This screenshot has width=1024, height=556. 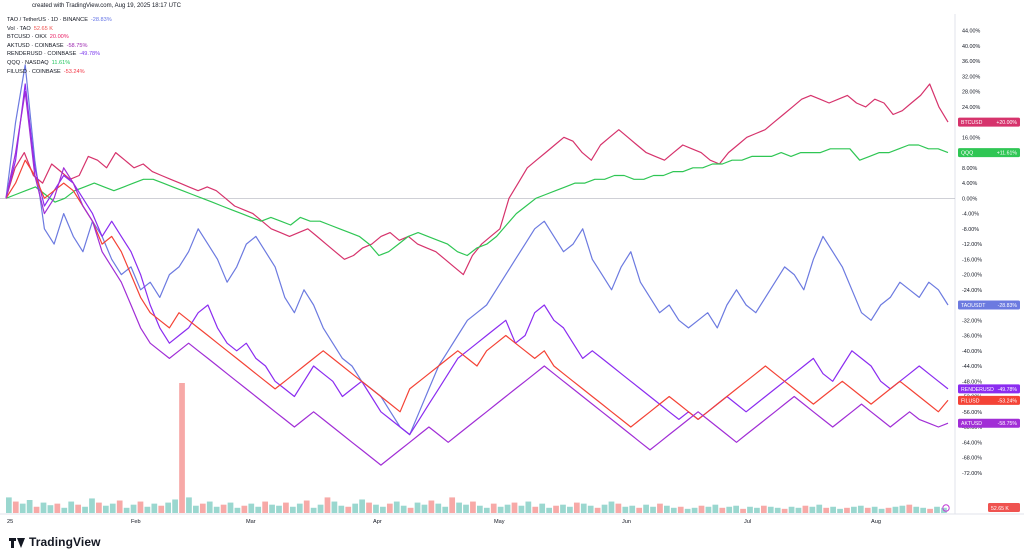 What do you see at coordinates (971, 424) in the screenshot?
I see `series-tag-label: AKTUSD` at bounding box center [971, 424].